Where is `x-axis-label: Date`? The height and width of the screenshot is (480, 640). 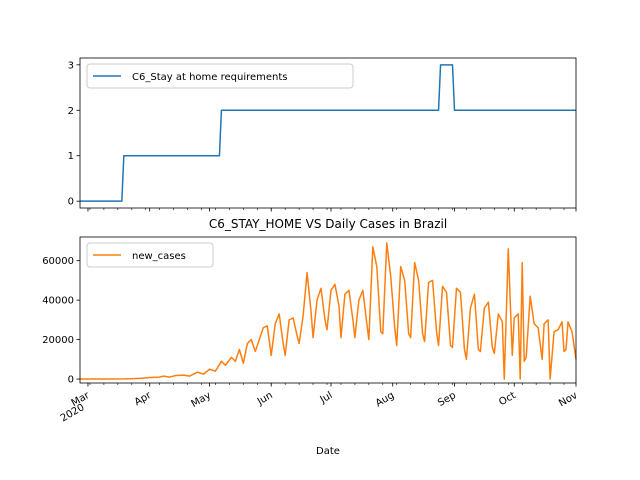 x-axis-label: Date is located at coordinates (328, 451).